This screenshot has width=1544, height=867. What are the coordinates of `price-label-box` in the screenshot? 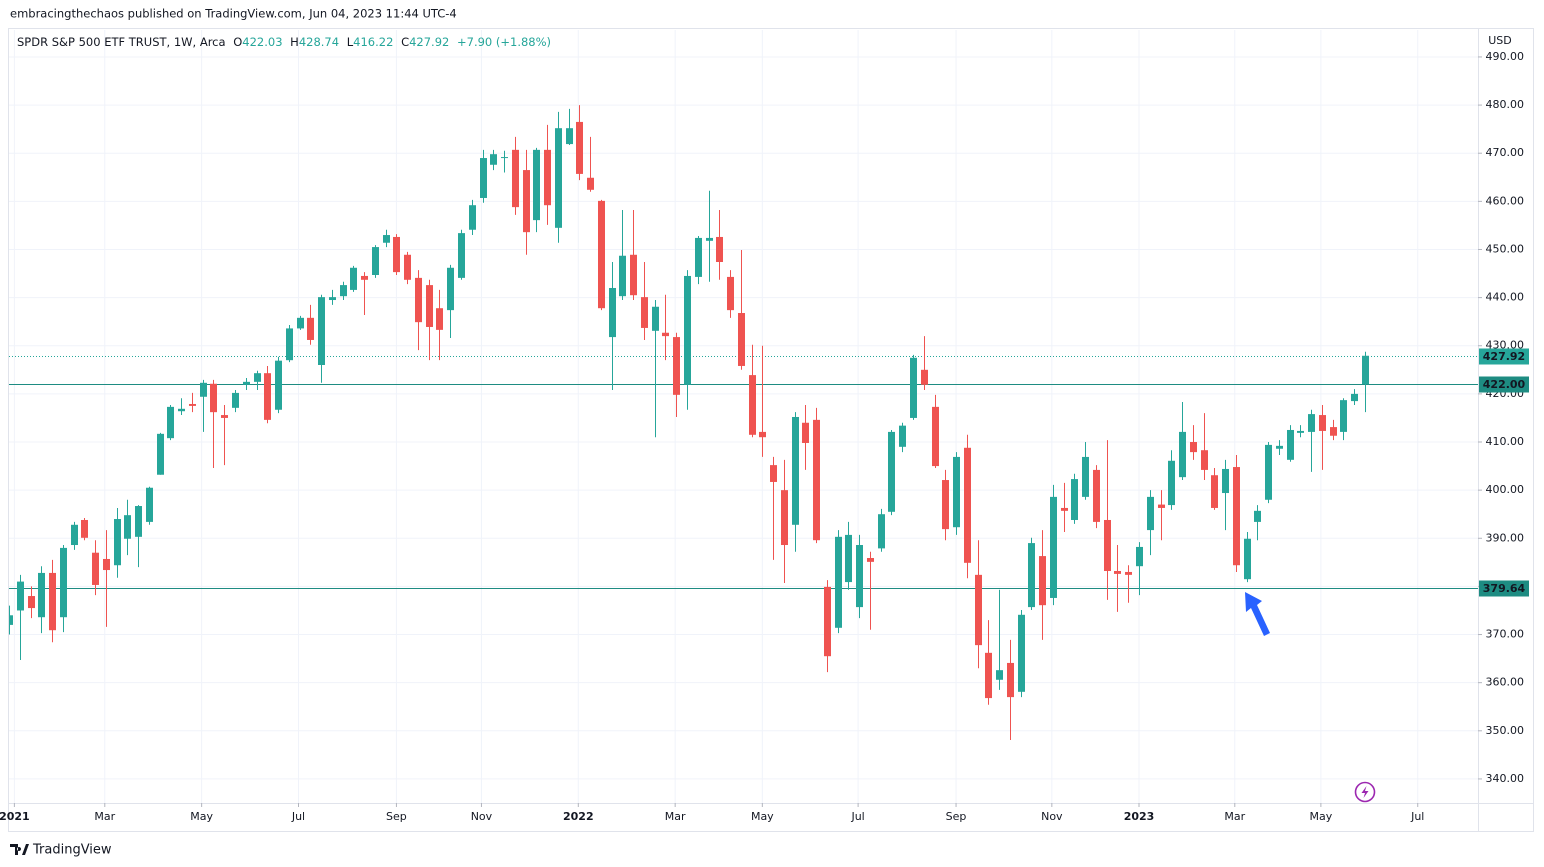 It's located at (1504, 384).